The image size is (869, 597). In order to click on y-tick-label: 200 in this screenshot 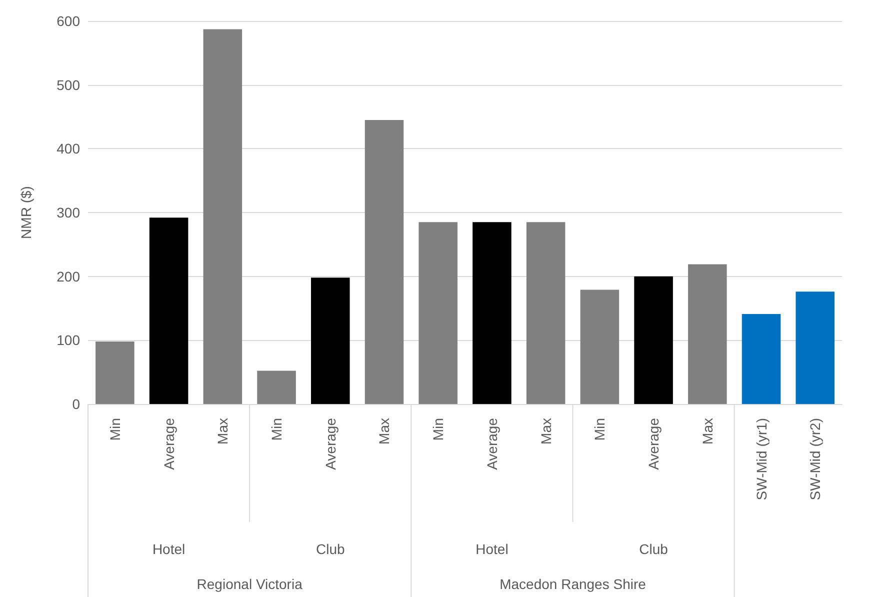, I will do `click(68, 276)`.